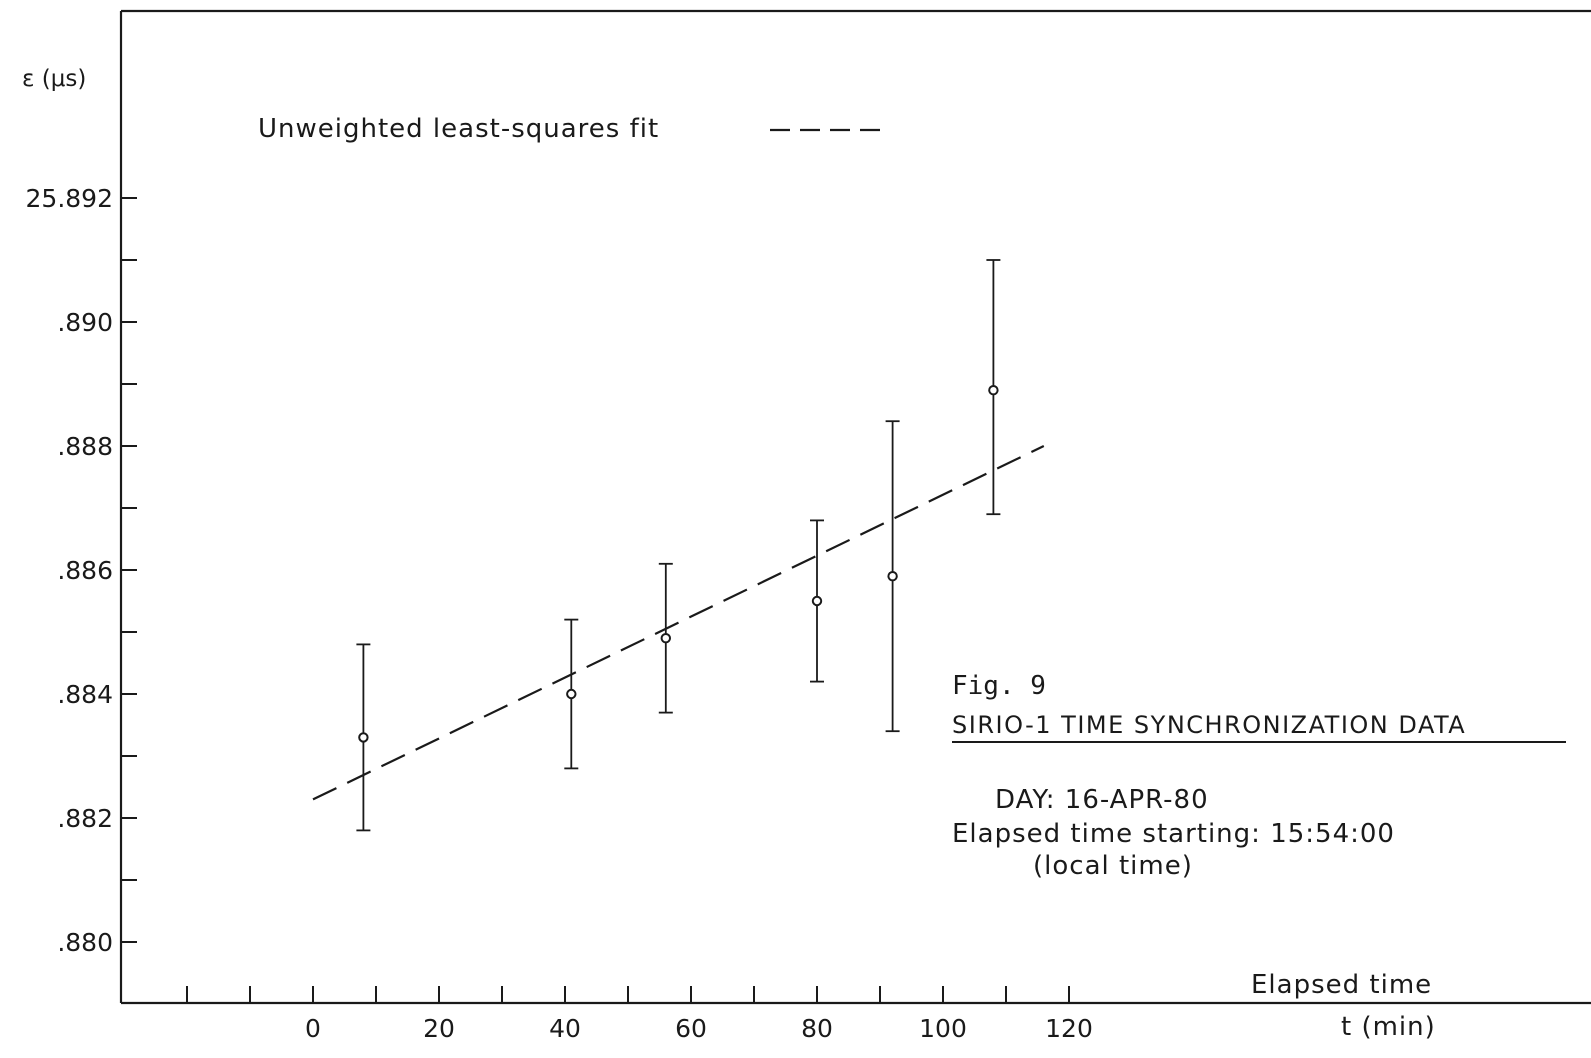  What do you see at coordinates (691, 1028) in the screenshot?
I see `x-tick-label: 60` at bounding box center [691, 1028].